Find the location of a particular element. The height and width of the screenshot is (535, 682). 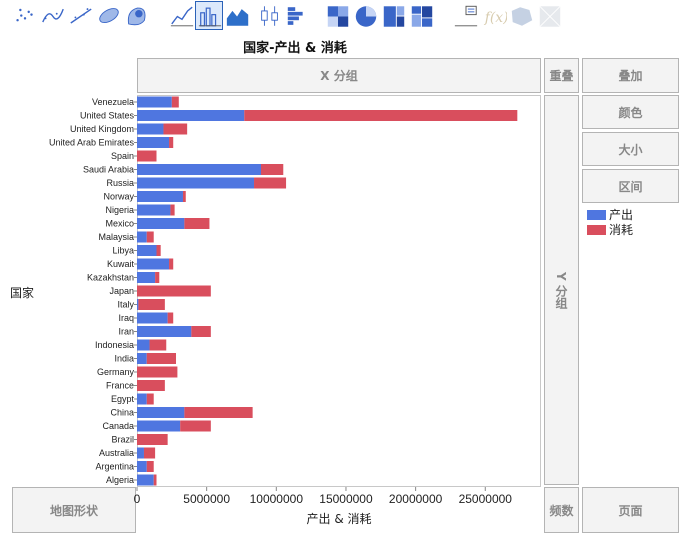

histogram-button is located at coordinates (297, 15).